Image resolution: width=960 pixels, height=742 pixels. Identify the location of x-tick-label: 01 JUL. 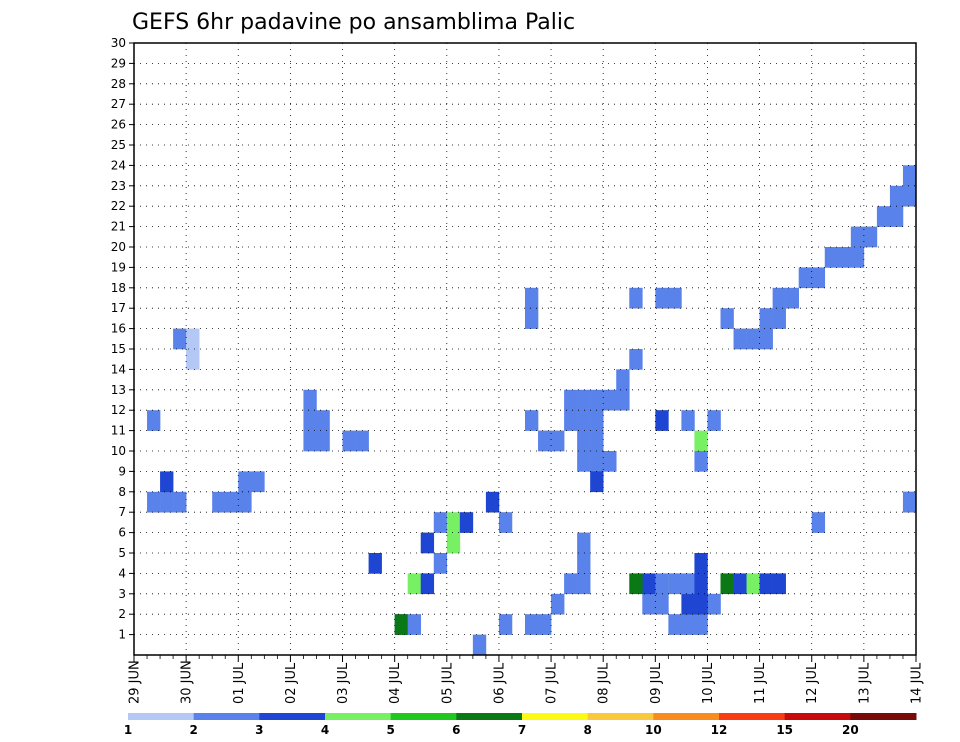
(239, 683).